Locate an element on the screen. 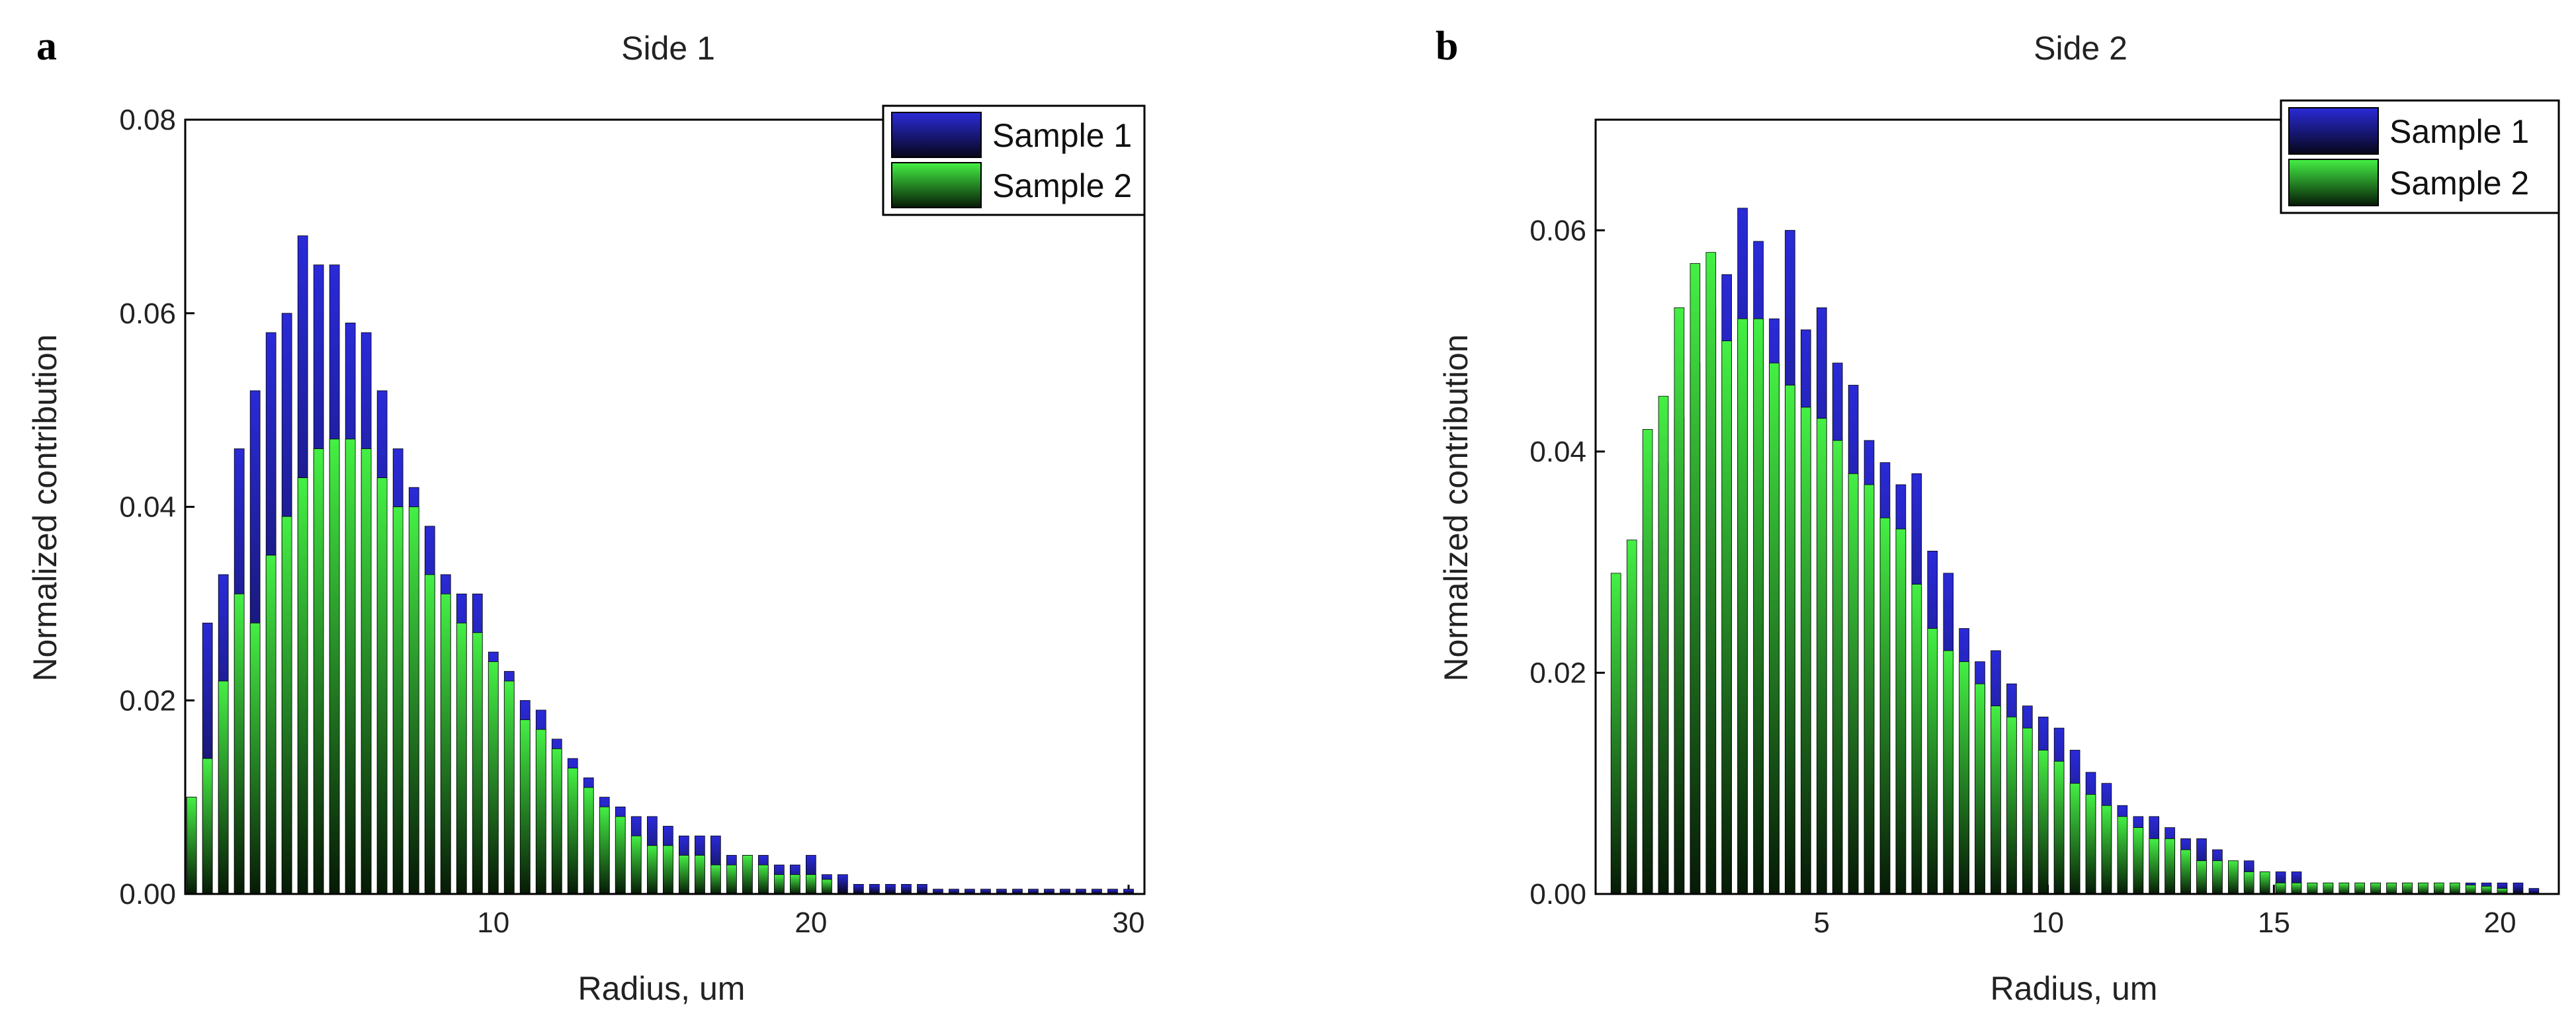 The width and height of the screenshot is (2576, 1011). legend-label-b-sample-2: Sample 2 is located at coordinates (2459, 183).